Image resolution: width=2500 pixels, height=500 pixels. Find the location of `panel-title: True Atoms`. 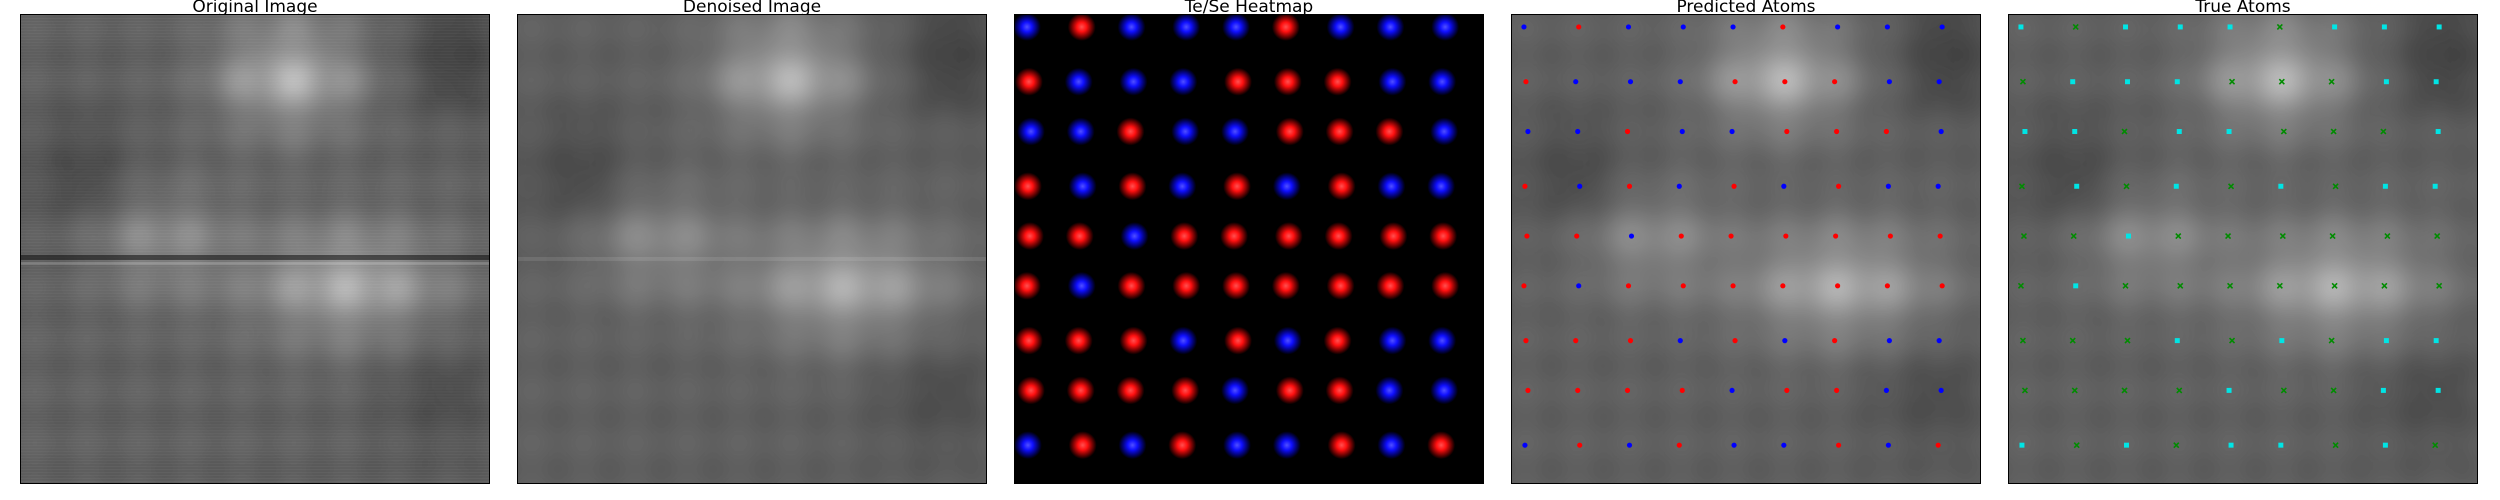

panel-title: True Atoms is located at coordinates (2243, 7).